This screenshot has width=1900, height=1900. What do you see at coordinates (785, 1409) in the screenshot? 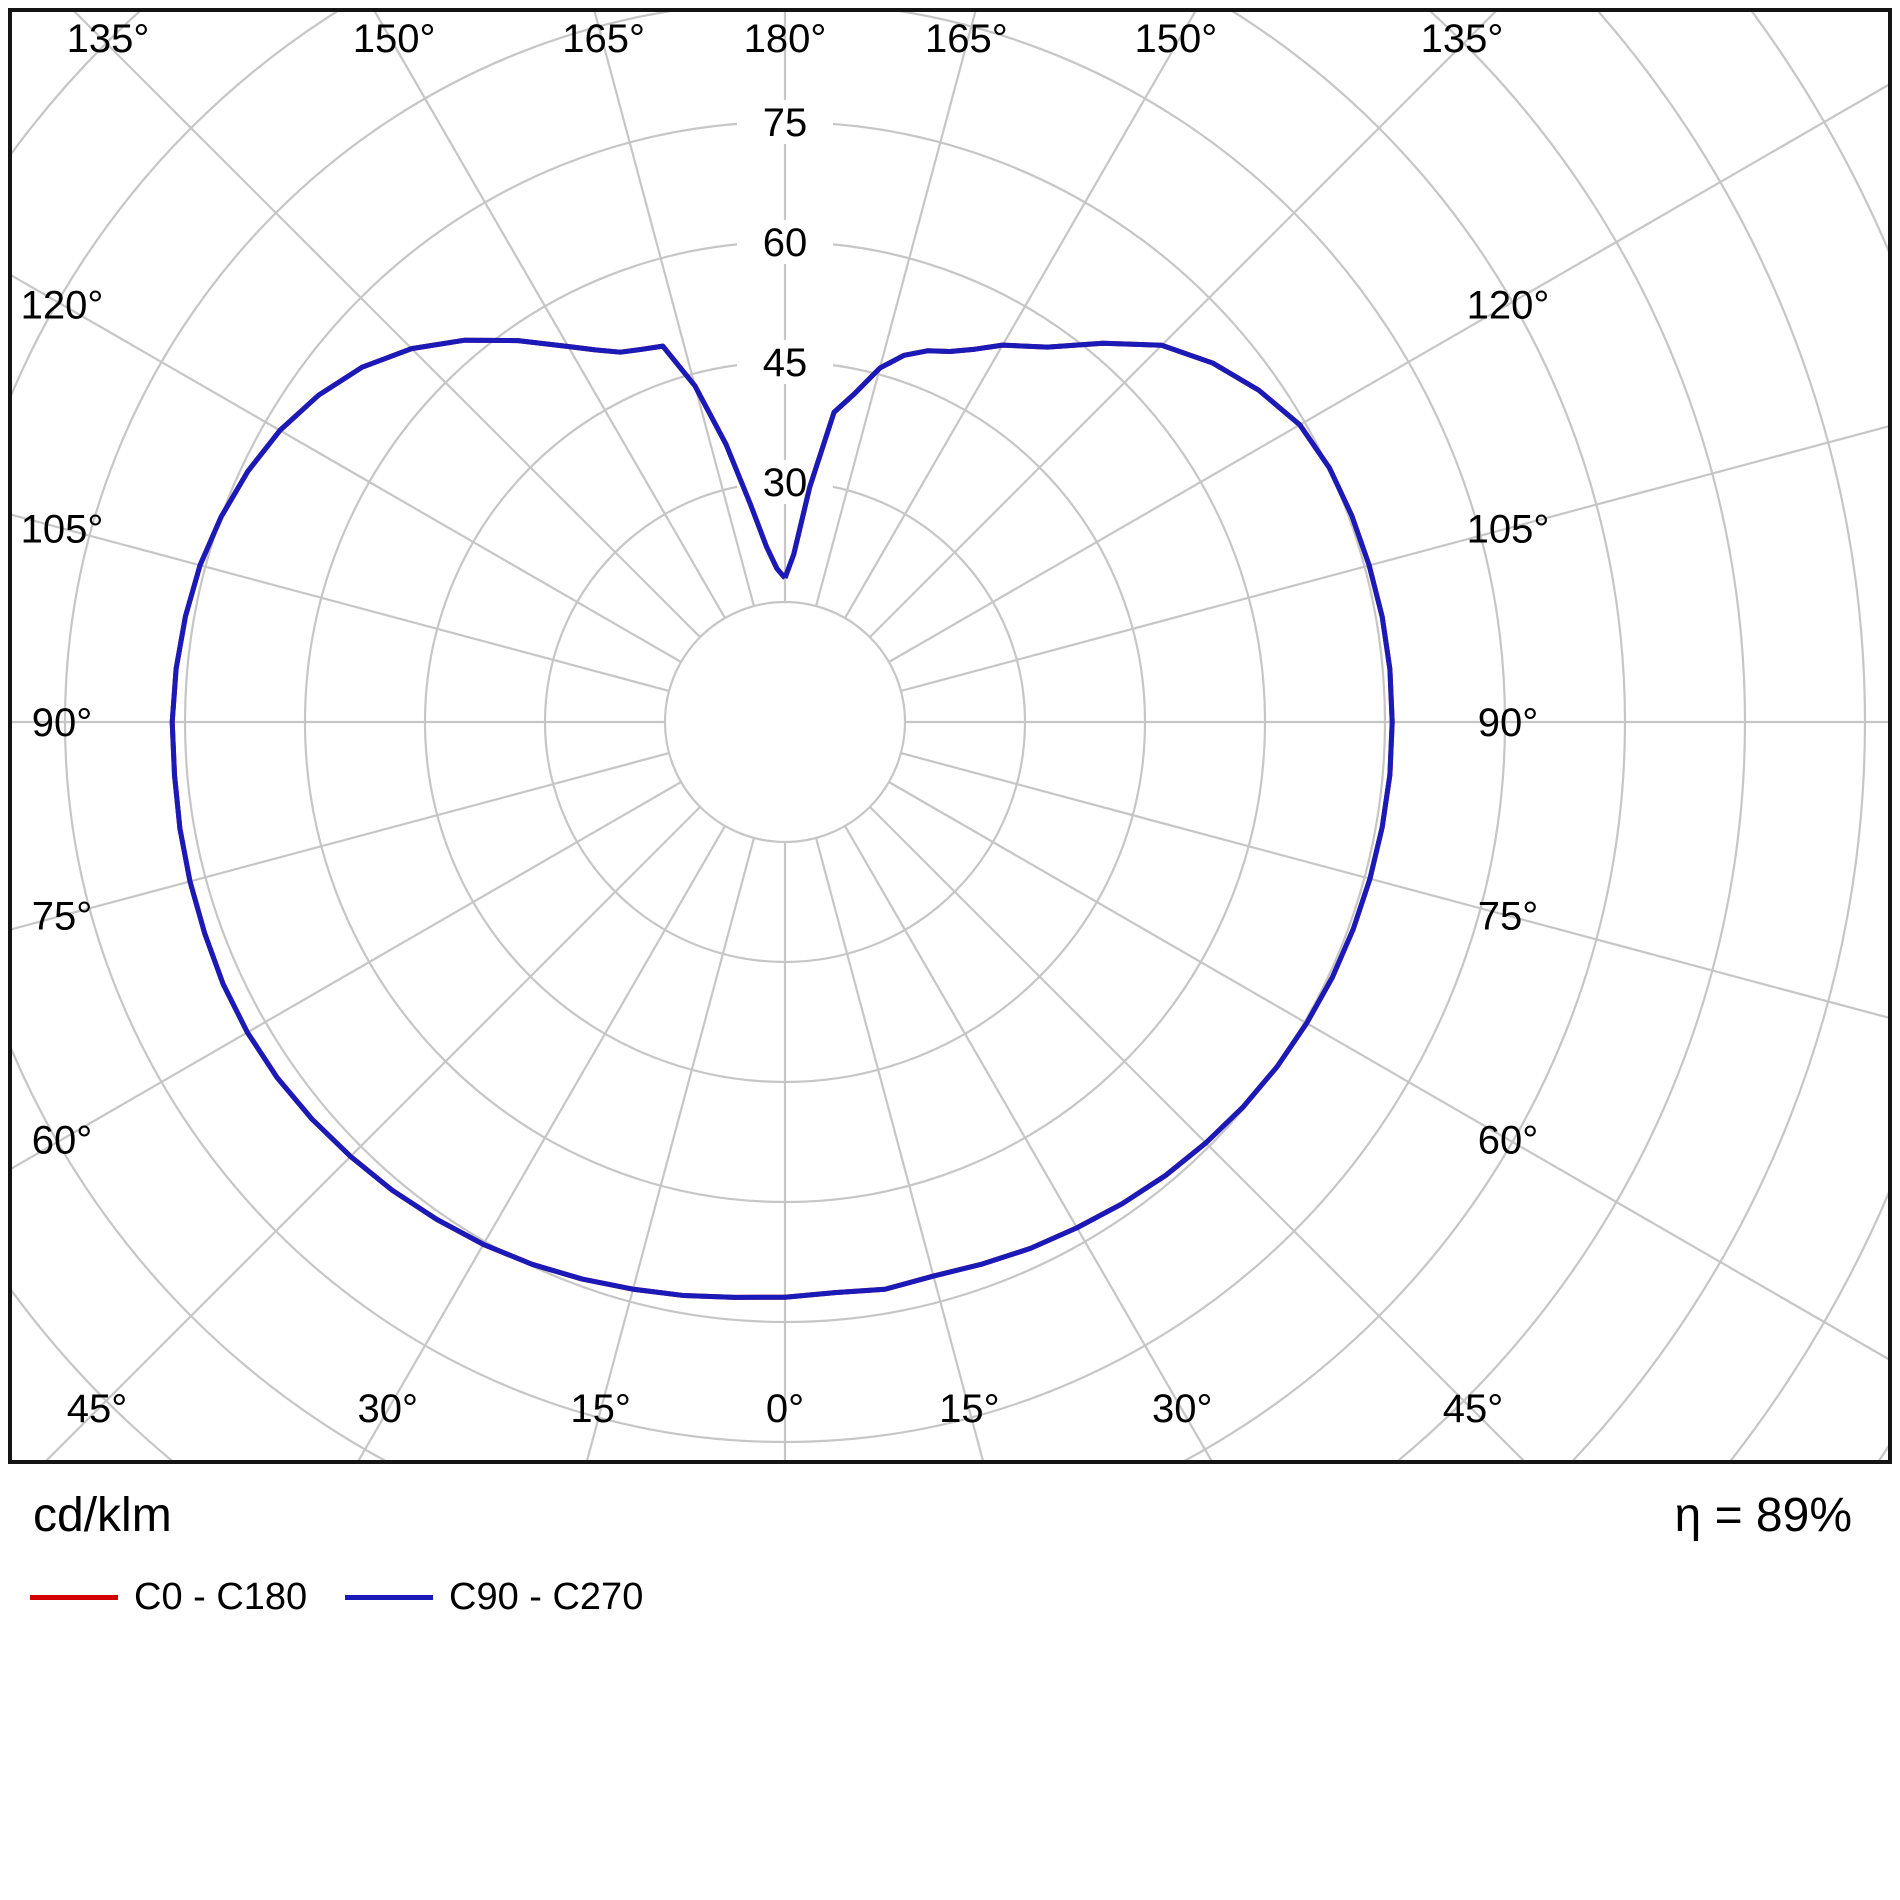
I see `angle-label: 0°` at bounding box center [785, 1409].